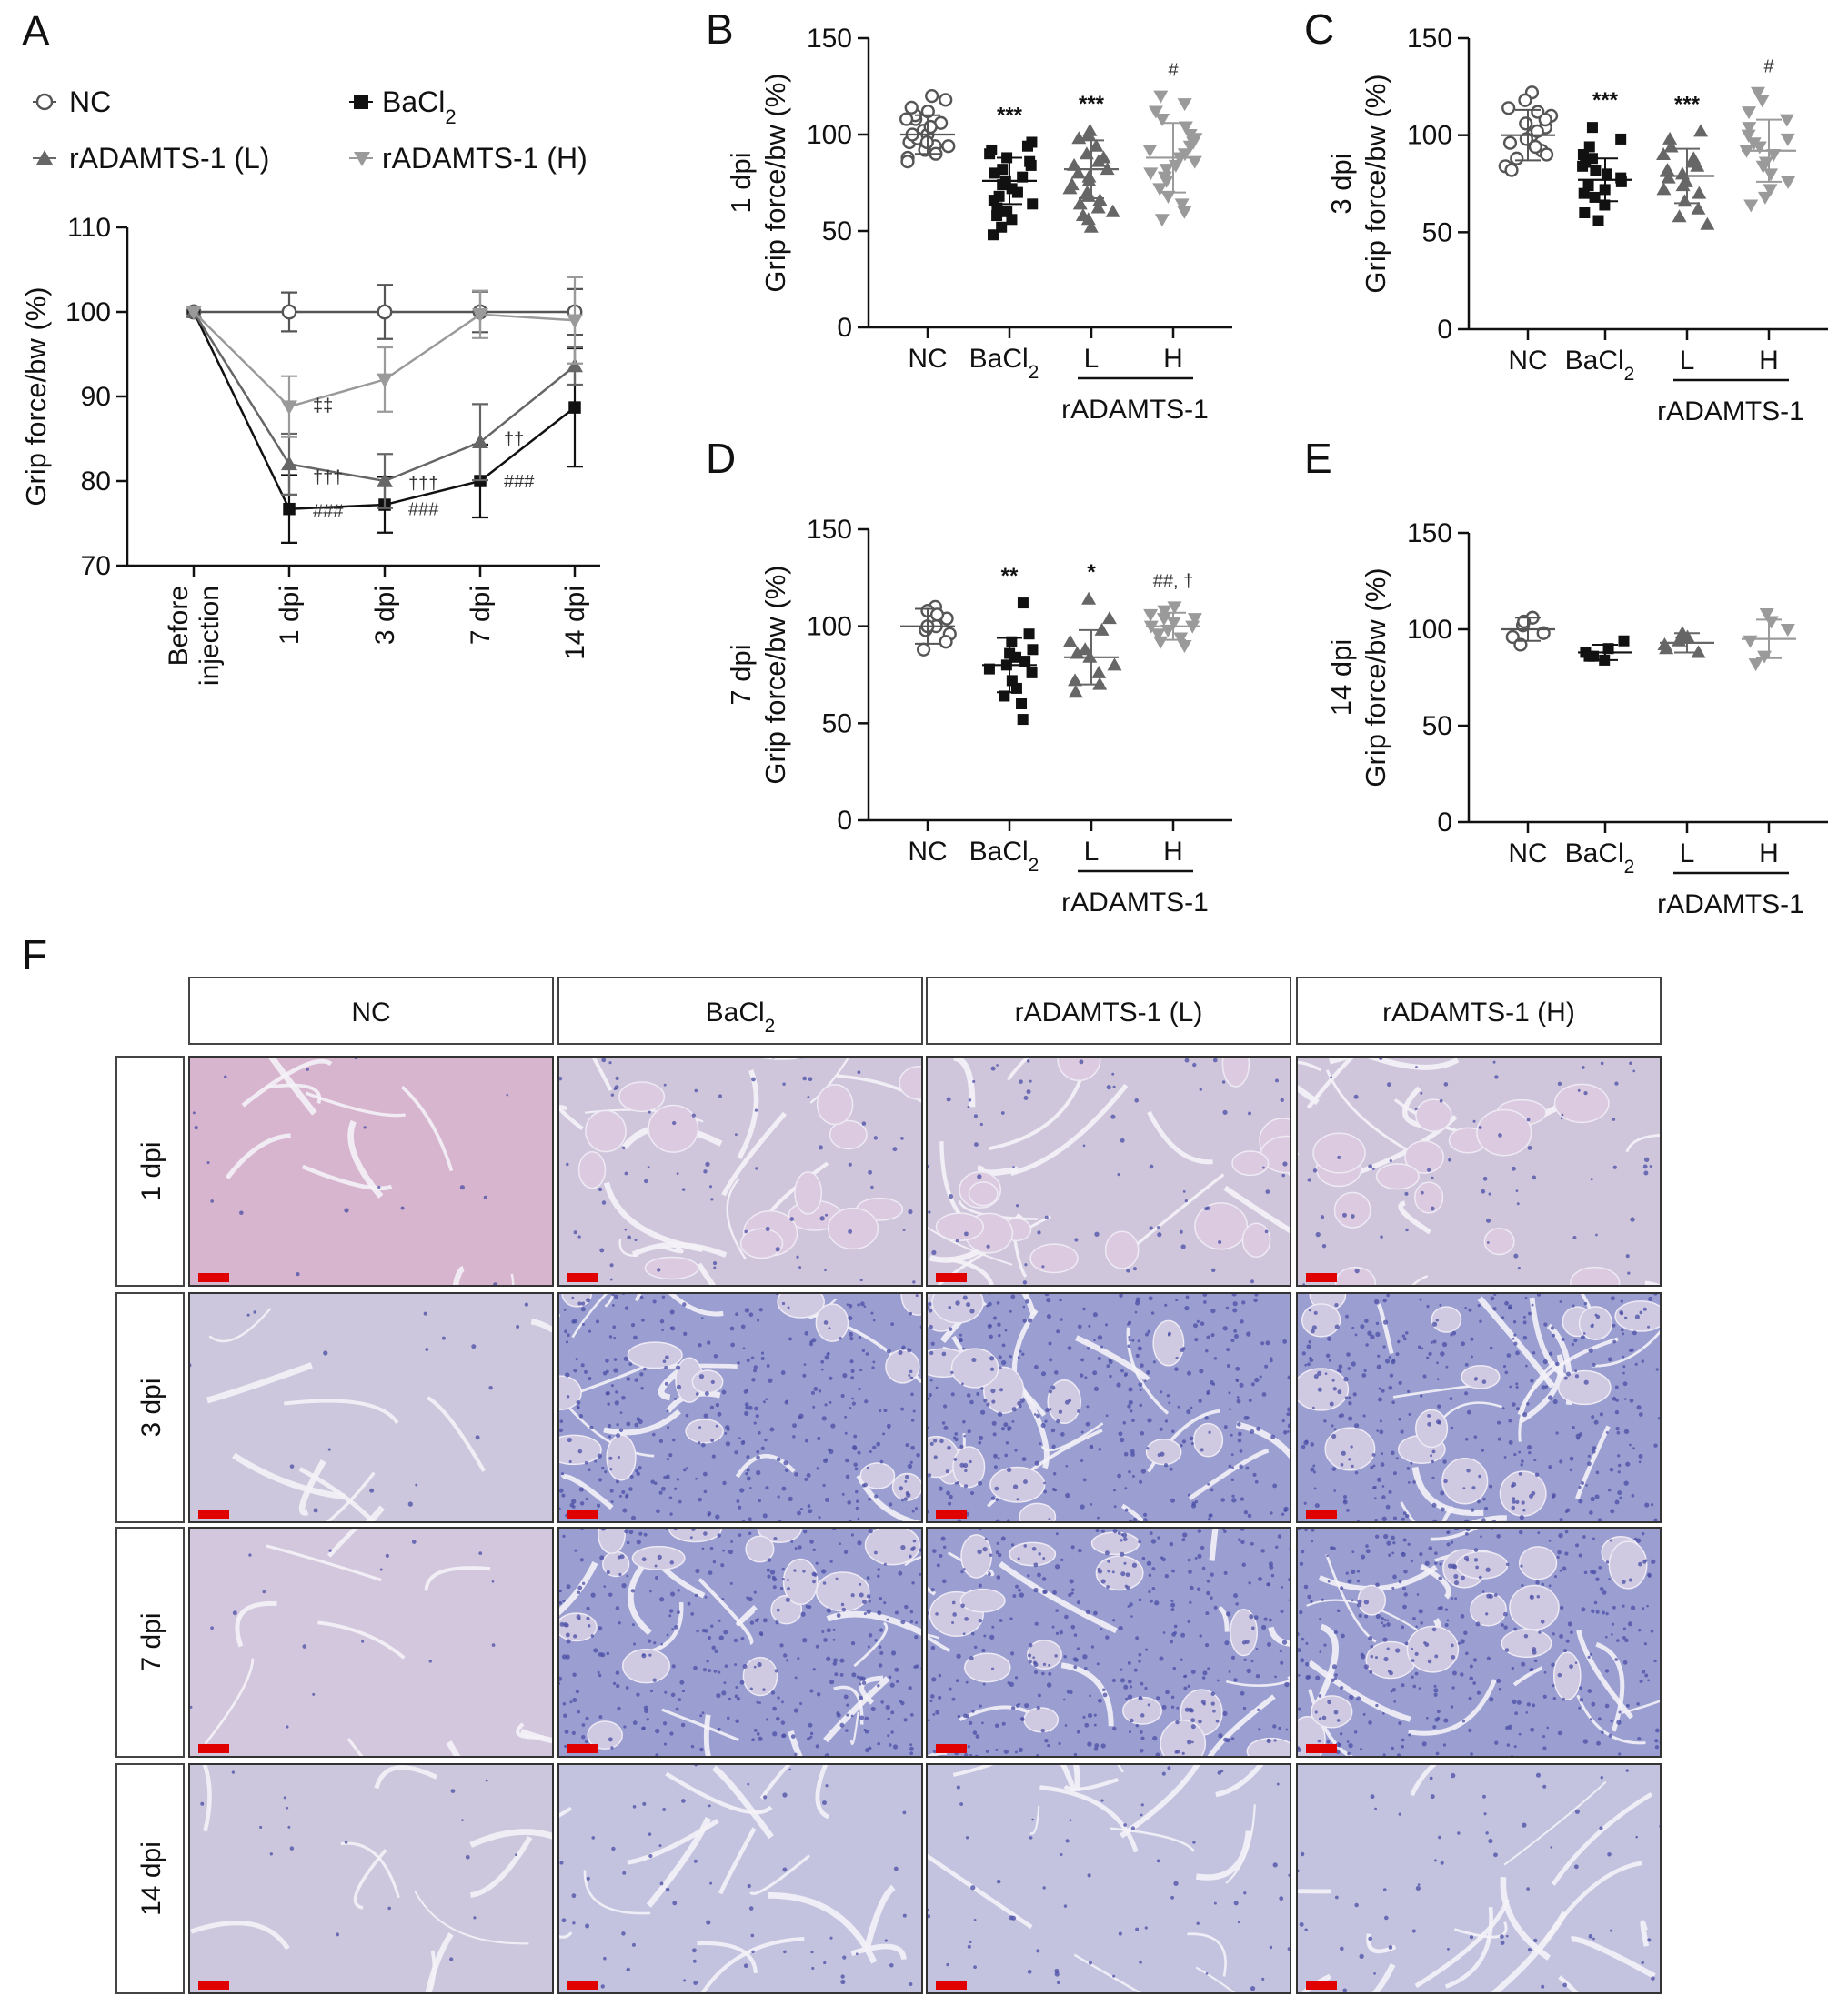 The image size is (1848, 2006). I want to click on tile-background, so click(1109, 1878).